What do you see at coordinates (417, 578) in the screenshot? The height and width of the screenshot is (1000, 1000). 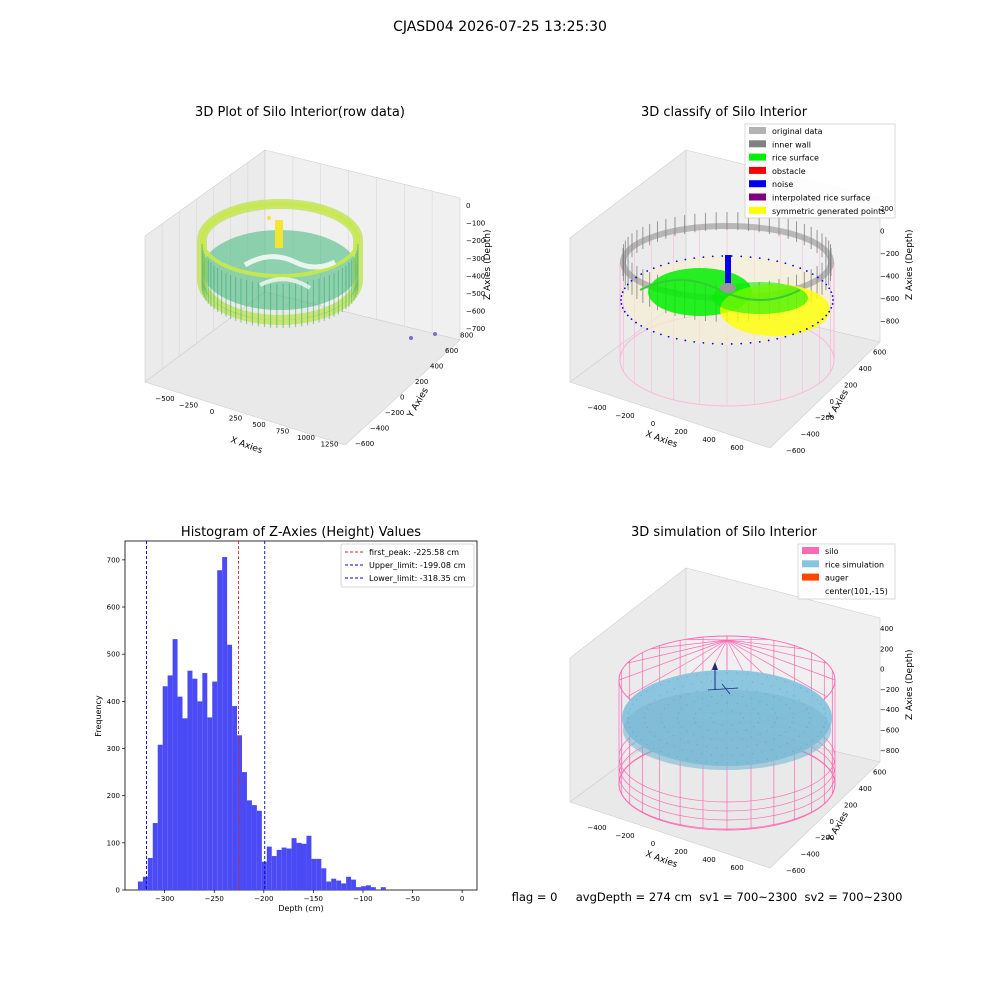 I see `histogram-legend-label: Lower_limit: -318.35 cm` at bounding box center [417, 578].